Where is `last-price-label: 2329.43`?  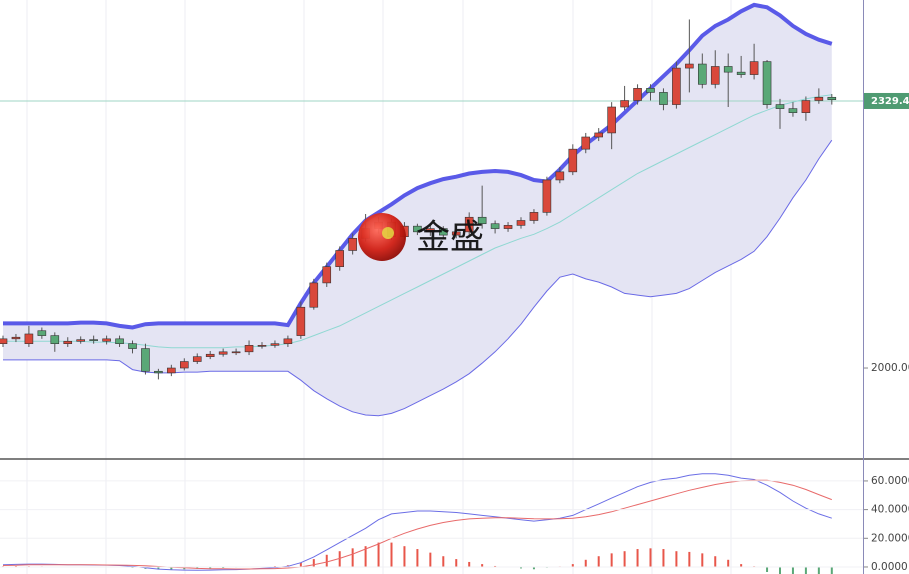
last-price-label: 2329.43 is located at coordinates (890, 101).